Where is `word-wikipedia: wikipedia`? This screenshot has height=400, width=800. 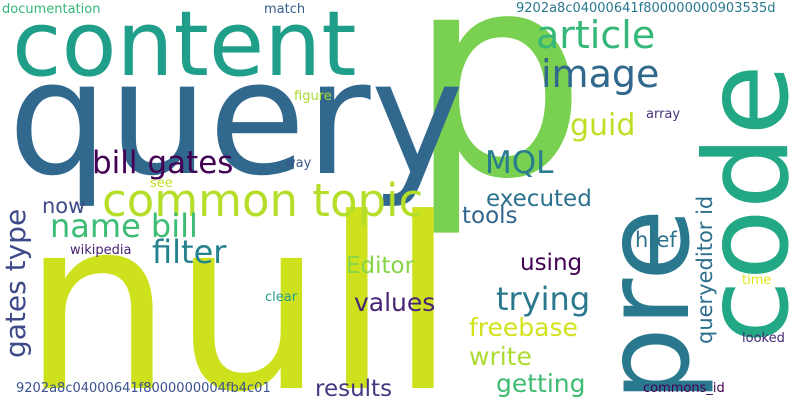 word-wikipedia: wikipedia is located at coordinates (101, 250).